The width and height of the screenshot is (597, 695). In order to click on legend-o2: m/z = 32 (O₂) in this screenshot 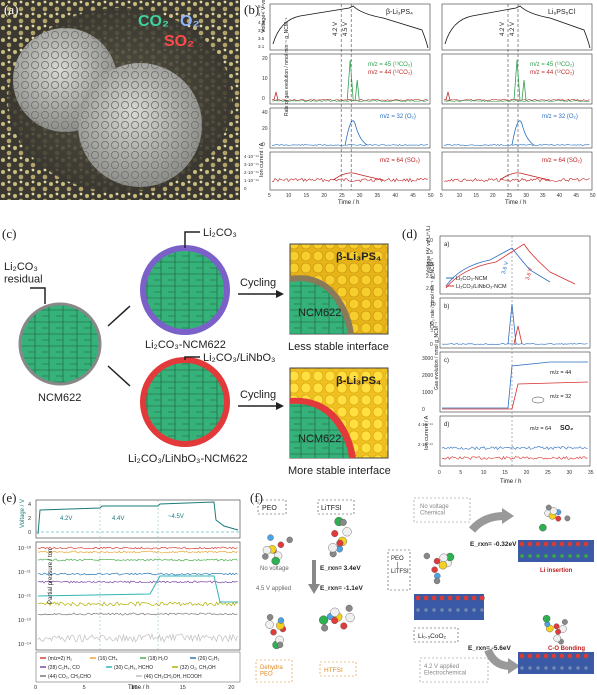, I will do `click(398, 117)`.